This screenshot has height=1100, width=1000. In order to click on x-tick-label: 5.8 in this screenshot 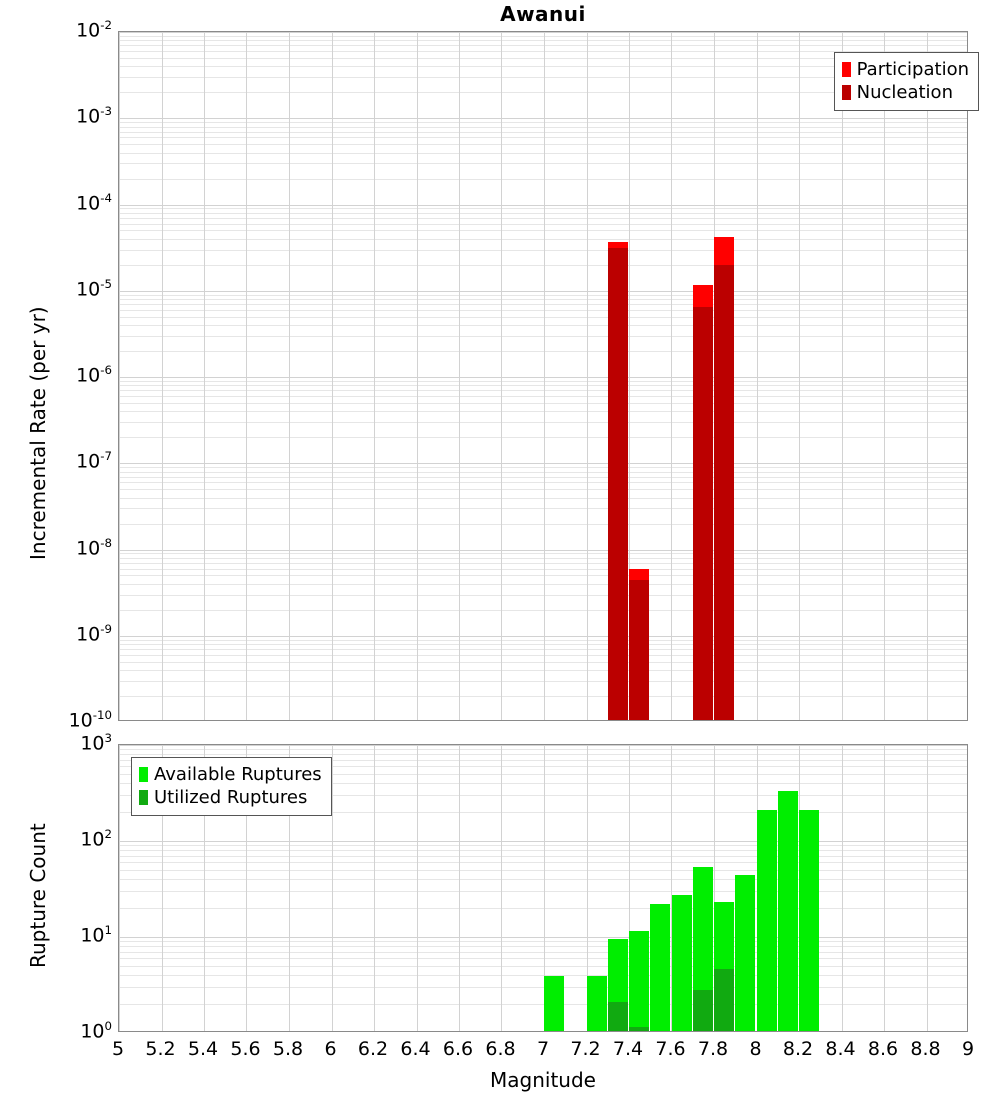, I will do `click(288, 1049)`.